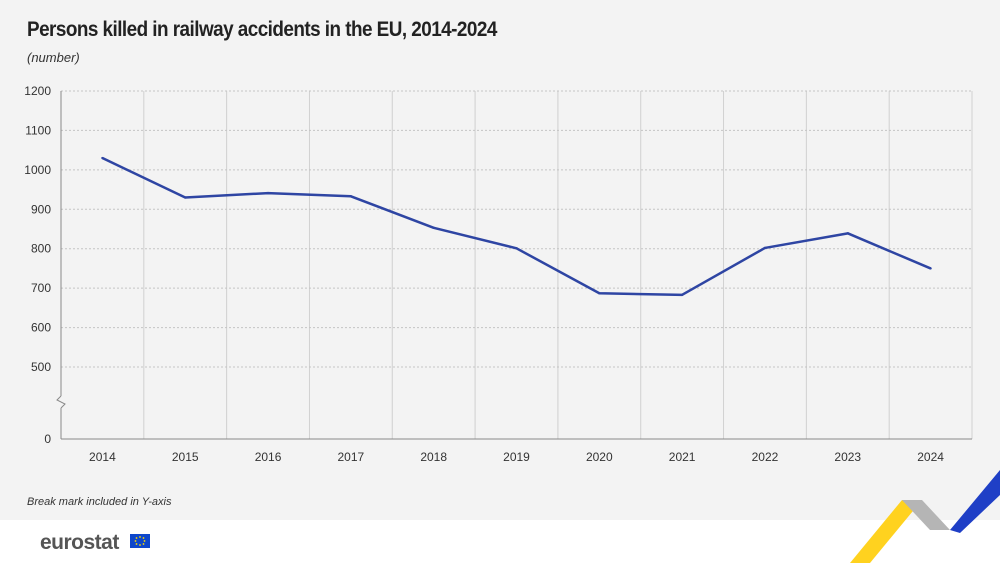 The height and width of the screenshot is (563, 1000). What do you see at coordinates (185, 457) in the screenshot?
I see `x-tick-label: 2015` at bounding box center [185, 457].